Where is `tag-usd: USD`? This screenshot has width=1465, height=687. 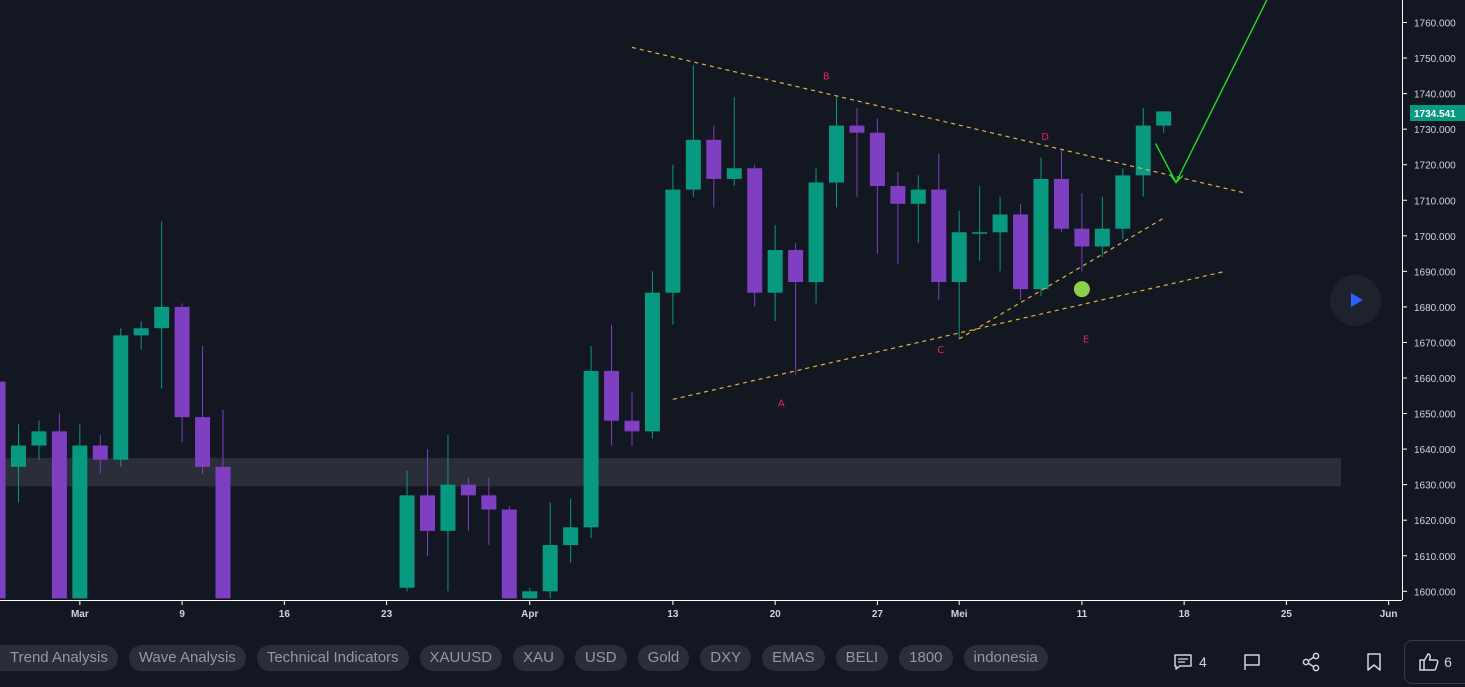
tag-usd: USD is located at coordinates (600, 658).